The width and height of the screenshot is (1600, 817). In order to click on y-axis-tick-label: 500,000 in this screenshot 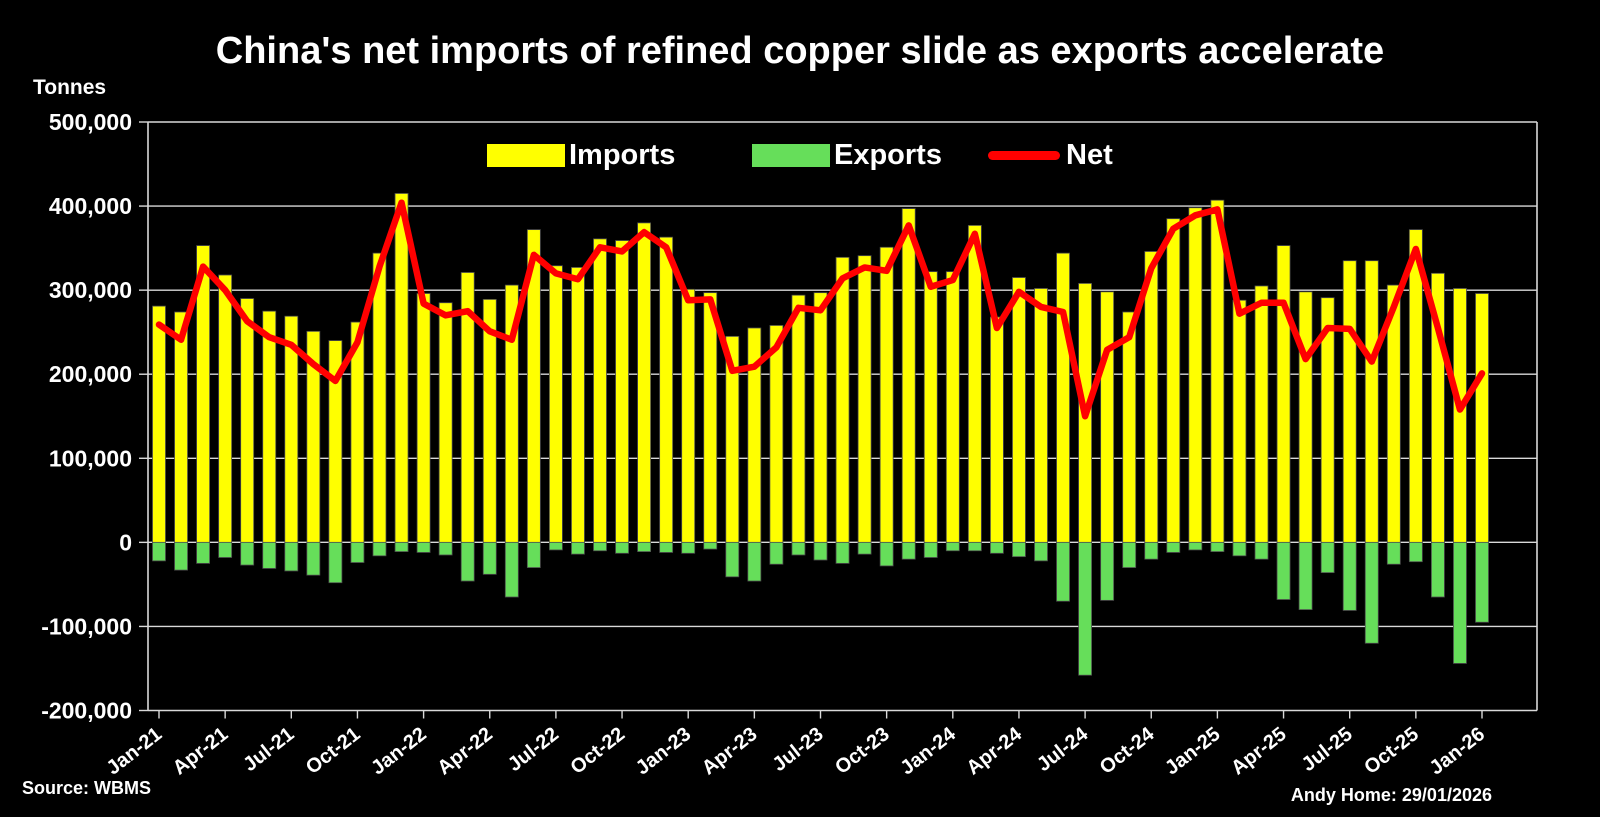, I will do `click(90, 122)`.